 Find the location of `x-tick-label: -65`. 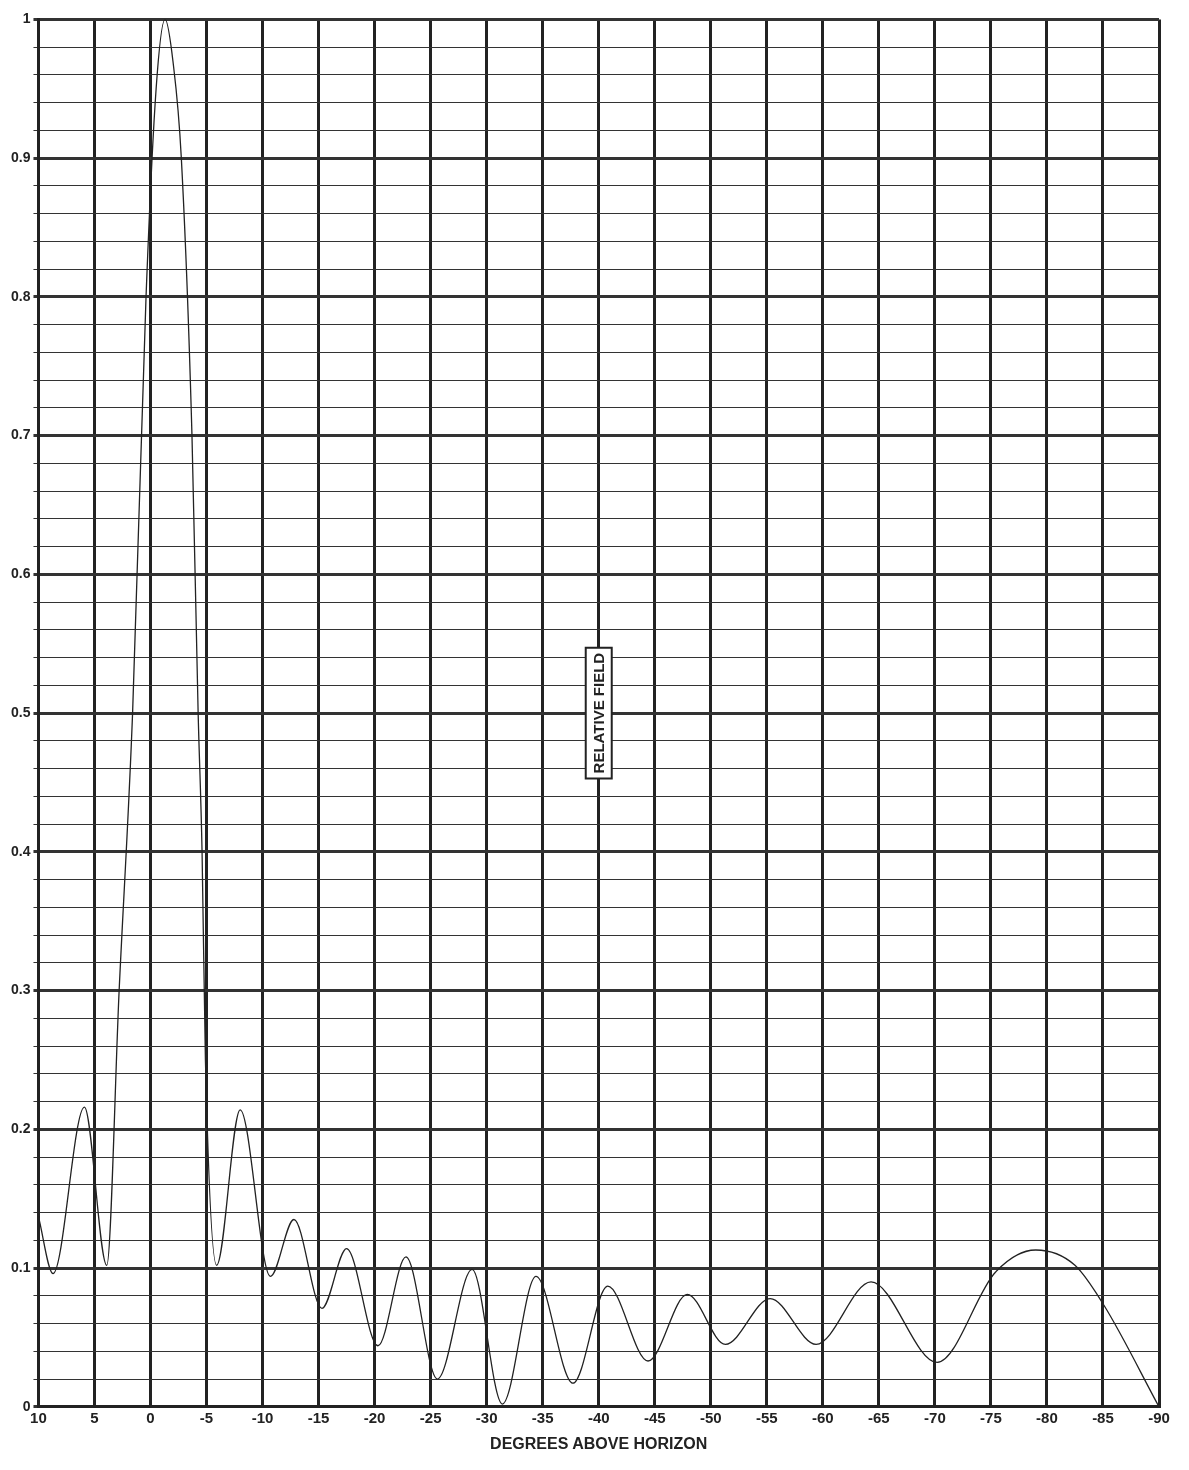

x-tick-label: -65 is located at coordinates (879, 1417).